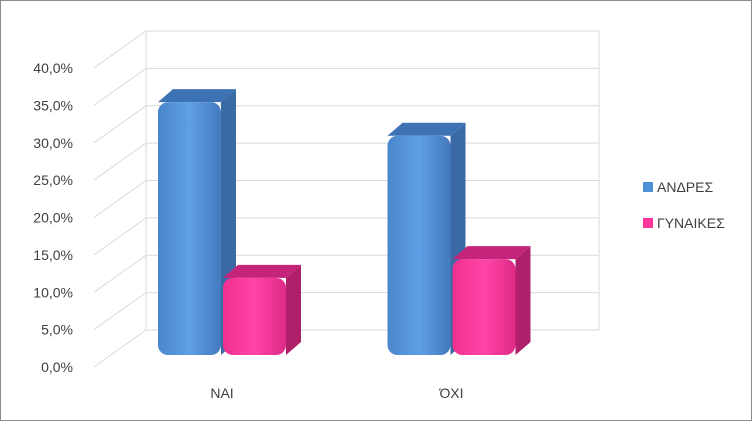  I want to click on y-tick-label: 25,0%, so click(53, 180).